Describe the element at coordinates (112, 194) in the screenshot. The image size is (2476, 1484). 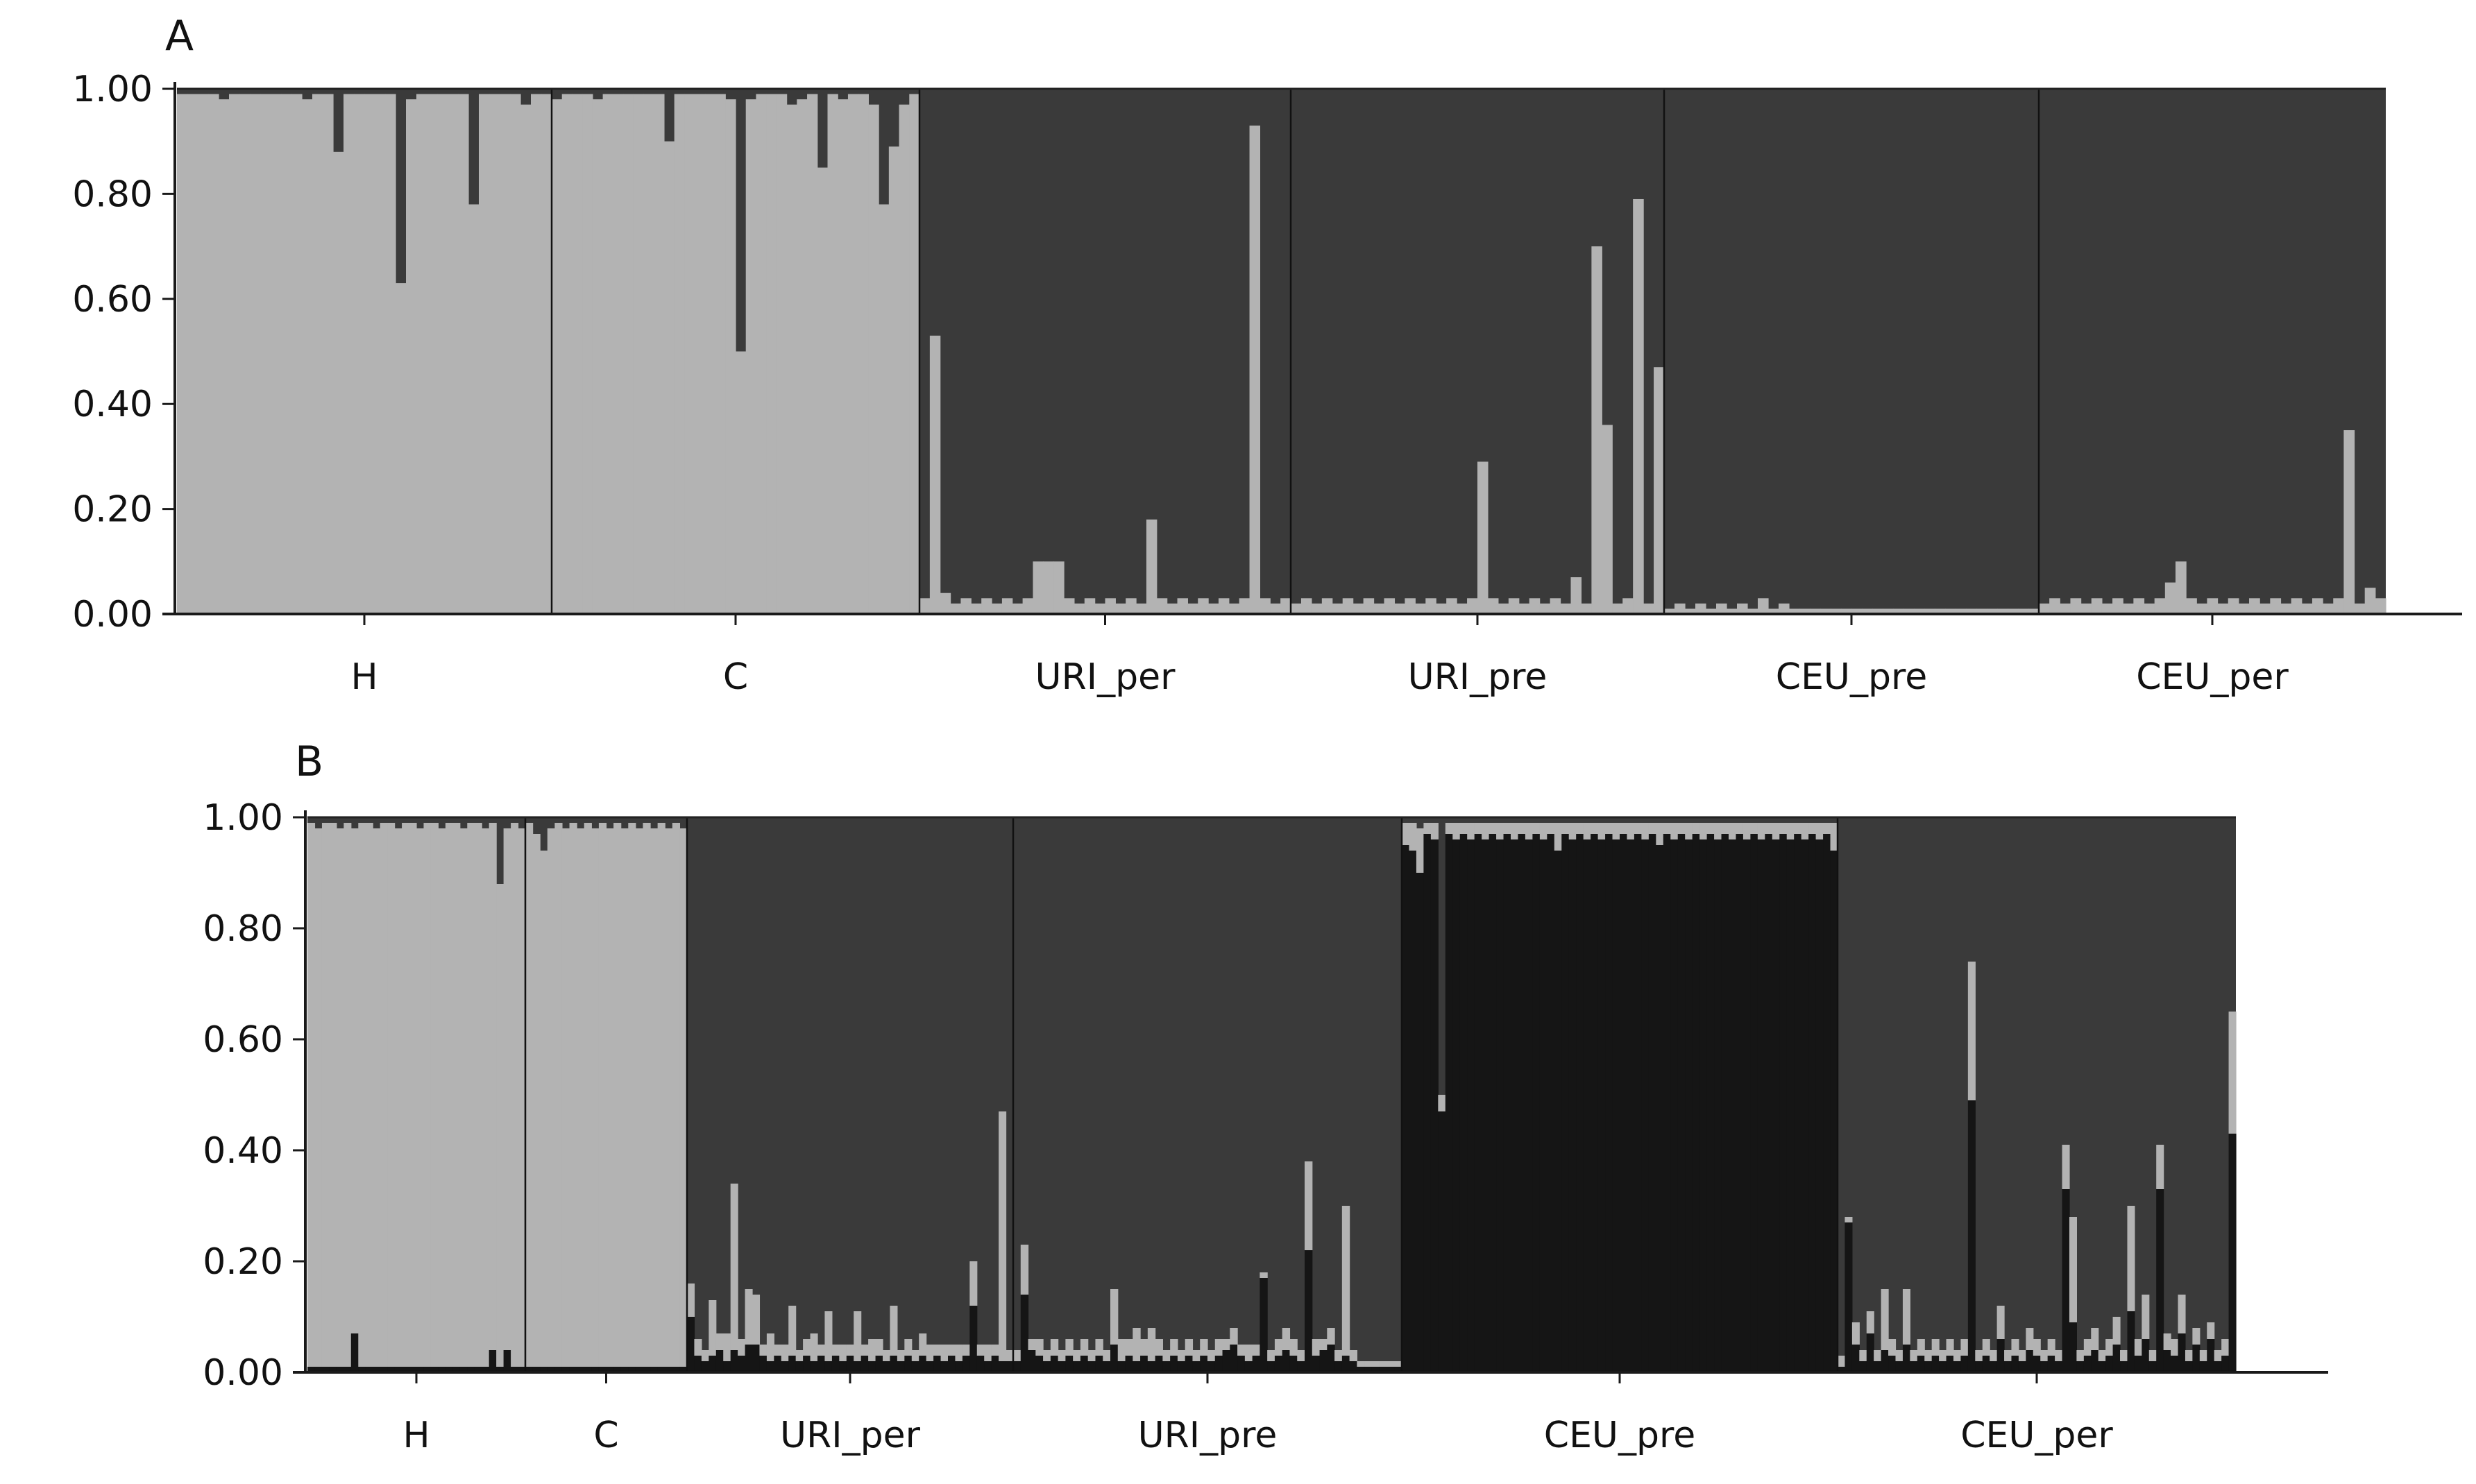
I see `y-tick-label: 0.80` at that location.